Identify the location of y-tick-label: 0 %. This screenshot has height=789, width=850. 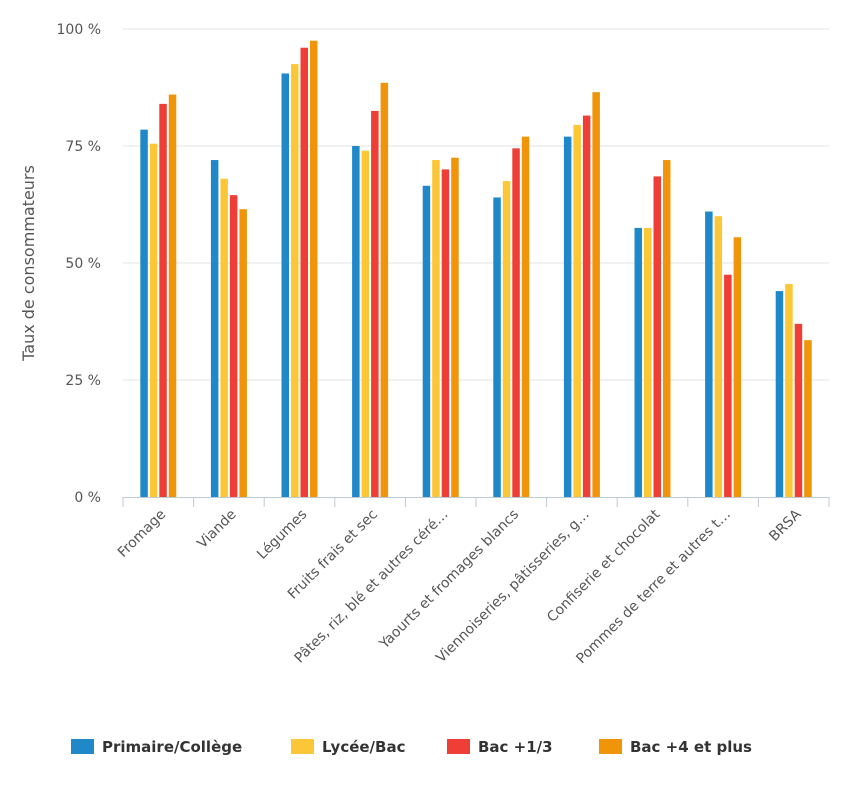
(87, 498).